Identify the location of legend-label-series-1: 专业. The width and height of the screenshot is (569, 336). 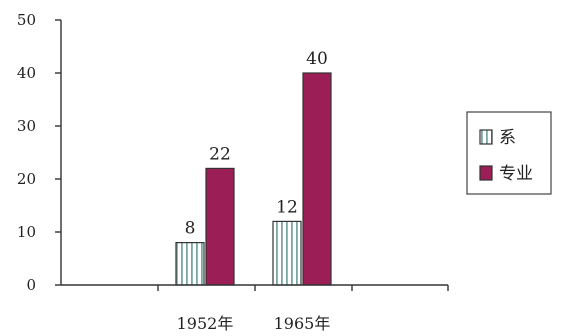
(516, 174).